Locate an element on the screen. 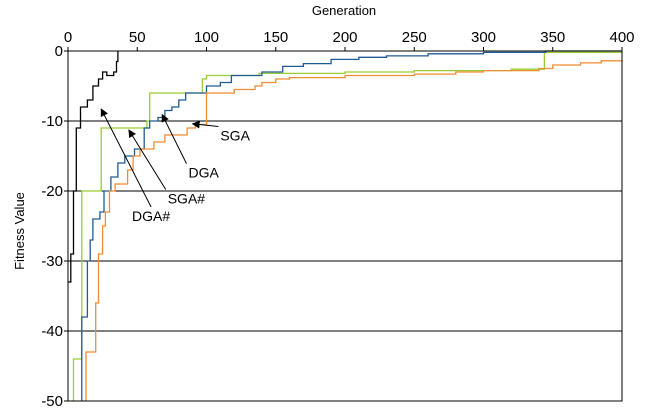 The width and height of the screenshot is (653, 410). y-tick-label-1: -10 is located at coordinates (52, 121).